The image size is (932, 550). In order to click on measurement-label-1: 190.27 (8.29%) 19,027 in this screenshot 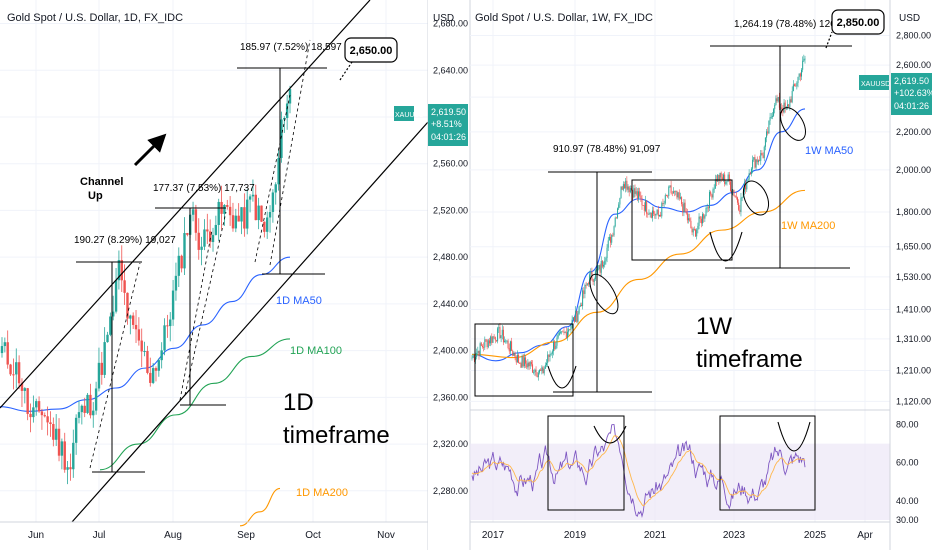, I will do `click(125, 240)`.